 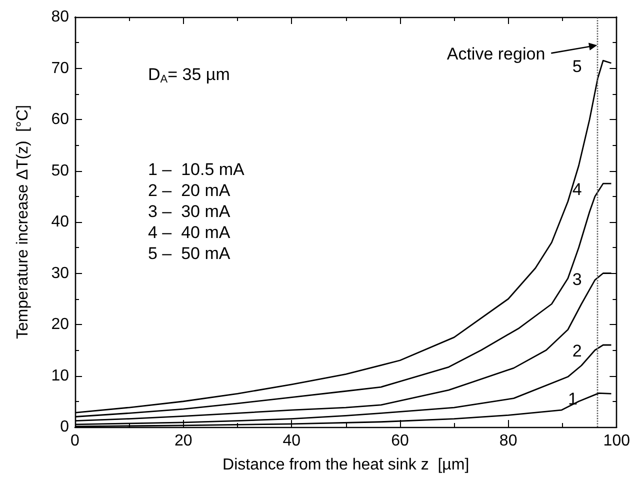 I want to click on annotation: 3 – 30 mA, so click(x=189, y=211).